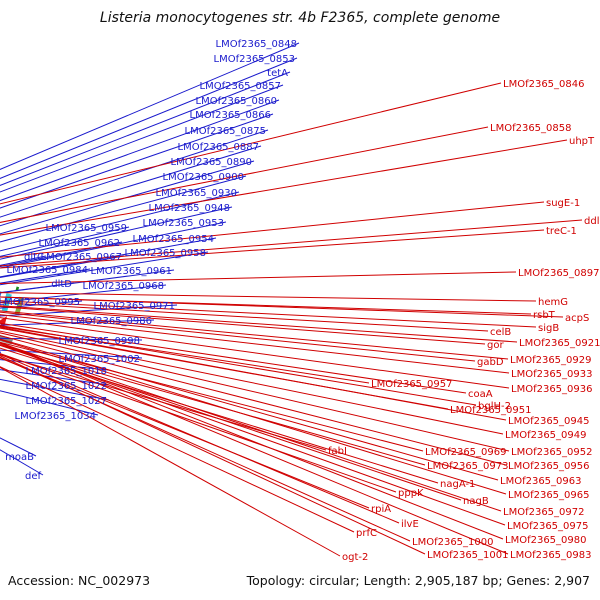 The image size is (600, 600). I want to click on reverse-gene-label: sugE-1, so click(563, 203).